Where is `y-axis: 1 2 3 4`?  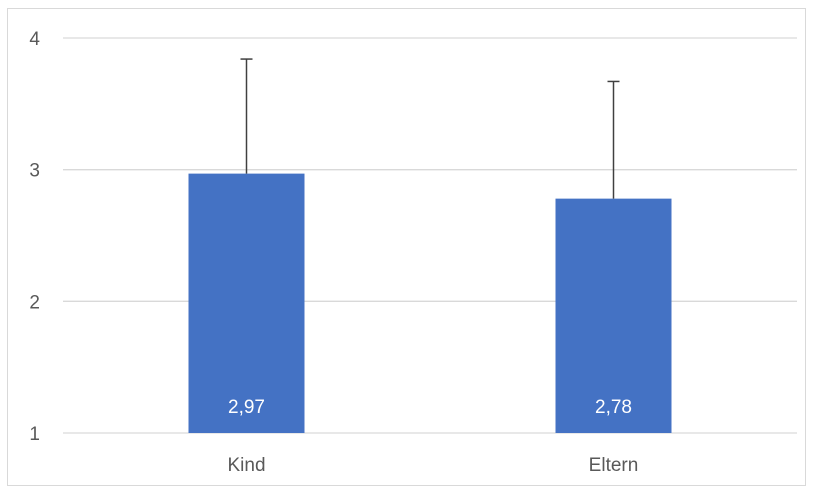 y-axis: 1 2 3 4 is located at coordinates (34, 237).